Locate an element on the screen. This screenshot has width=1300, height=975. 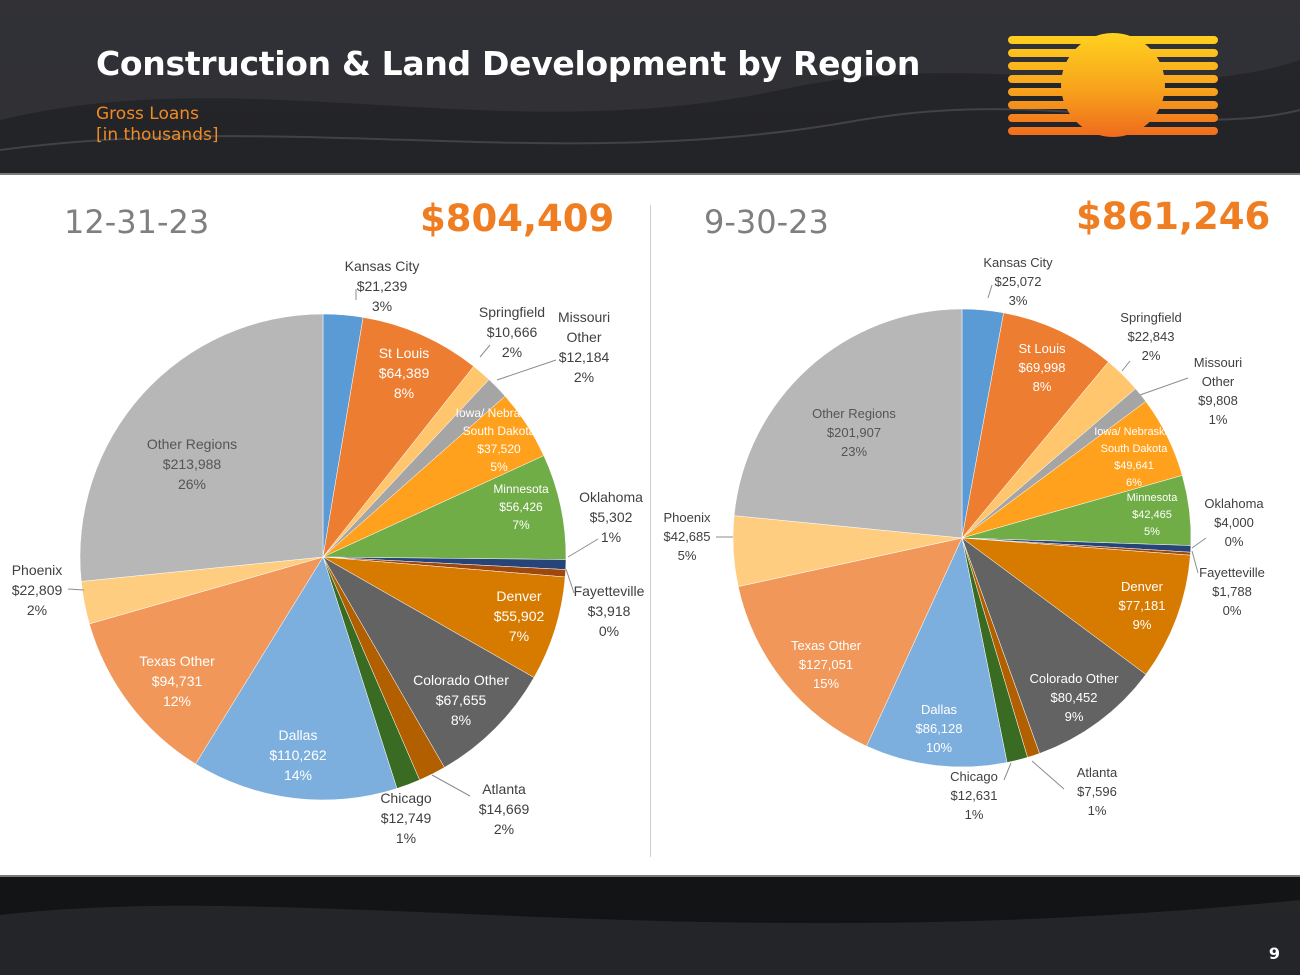
data-label-fayetteville: Fayetteville $1,788 0% is located at coordinates (1232, 591).